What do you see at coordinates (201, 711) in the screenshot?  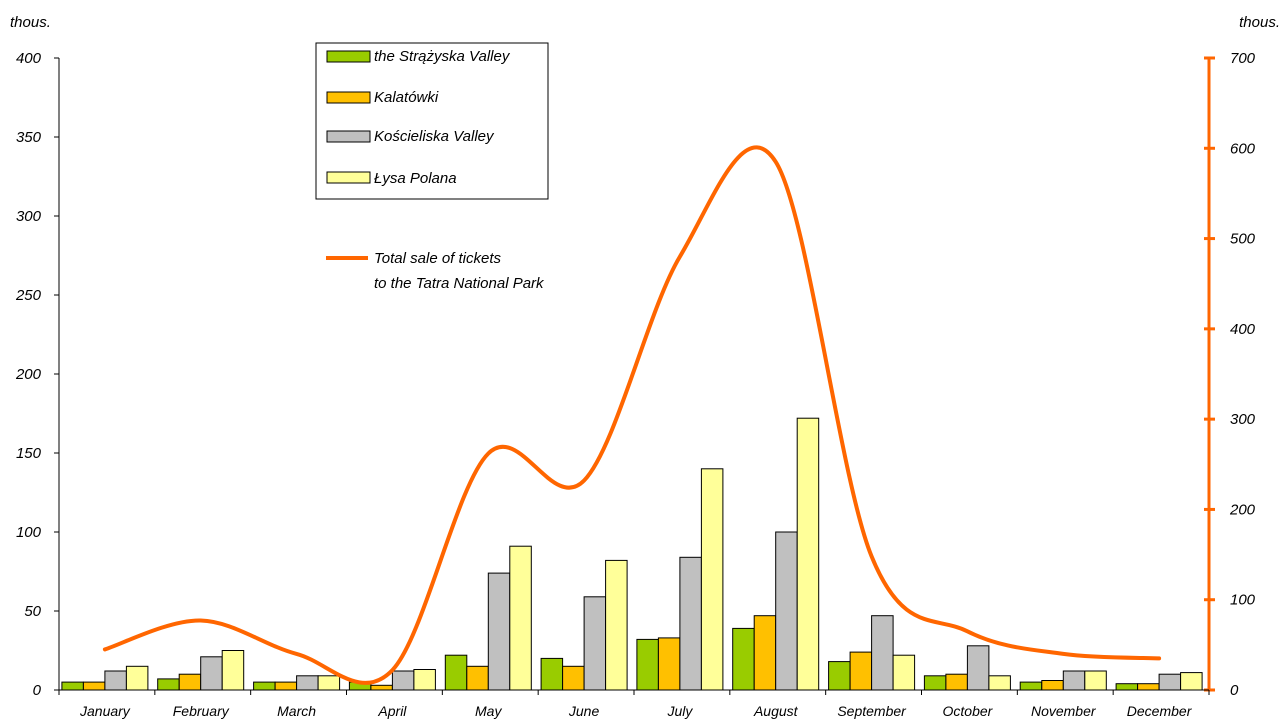 I see `month-label: February` at bounding box center [201, 711].